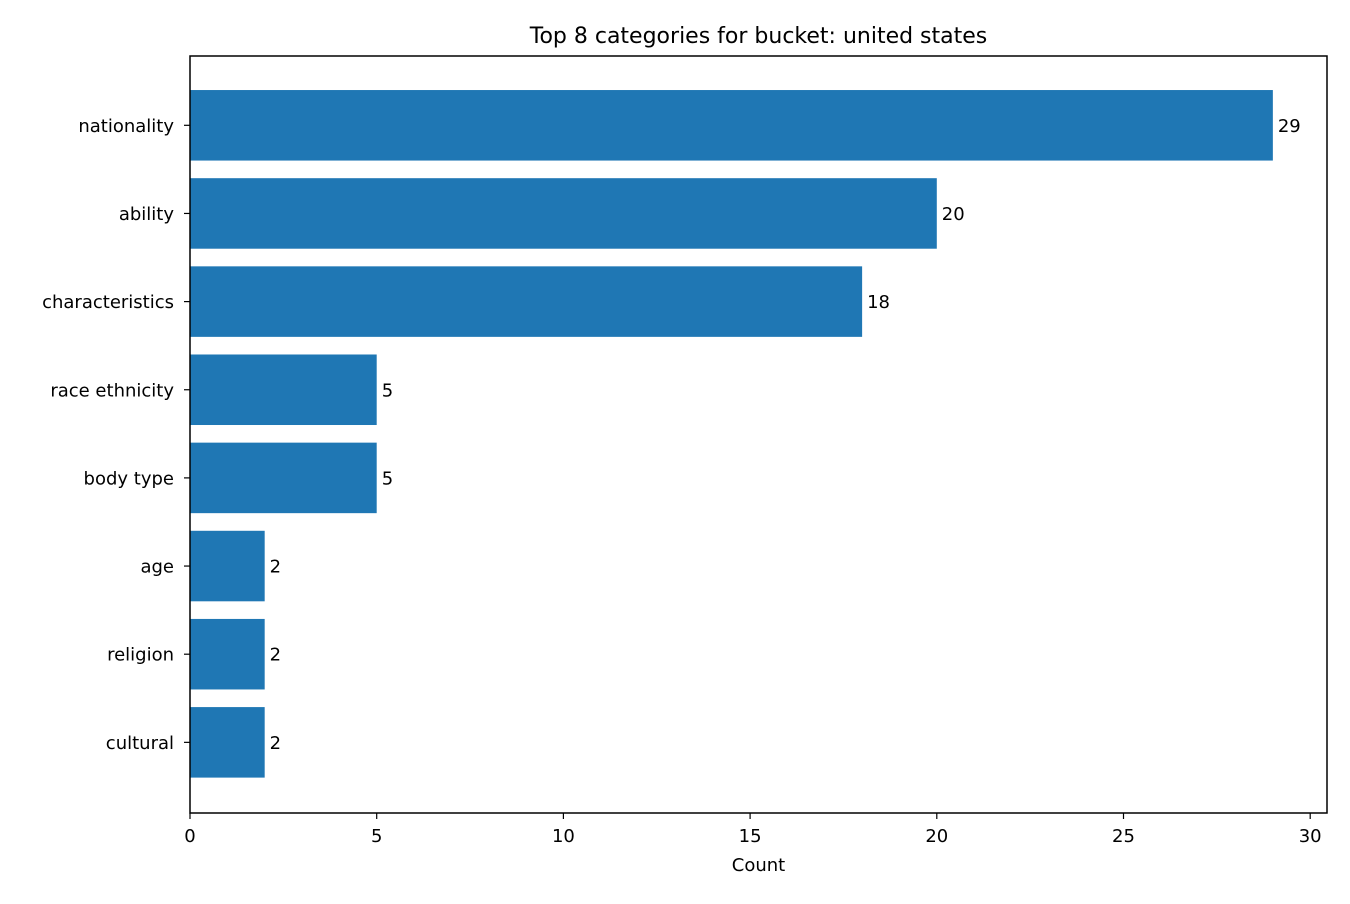 Image resolution: width=1350 pixels, height=904 pixels. What do you see at coordinates (563, 836) in the screenshot?
I see `x-tick-label: 10` at bounding box center [563, 836].